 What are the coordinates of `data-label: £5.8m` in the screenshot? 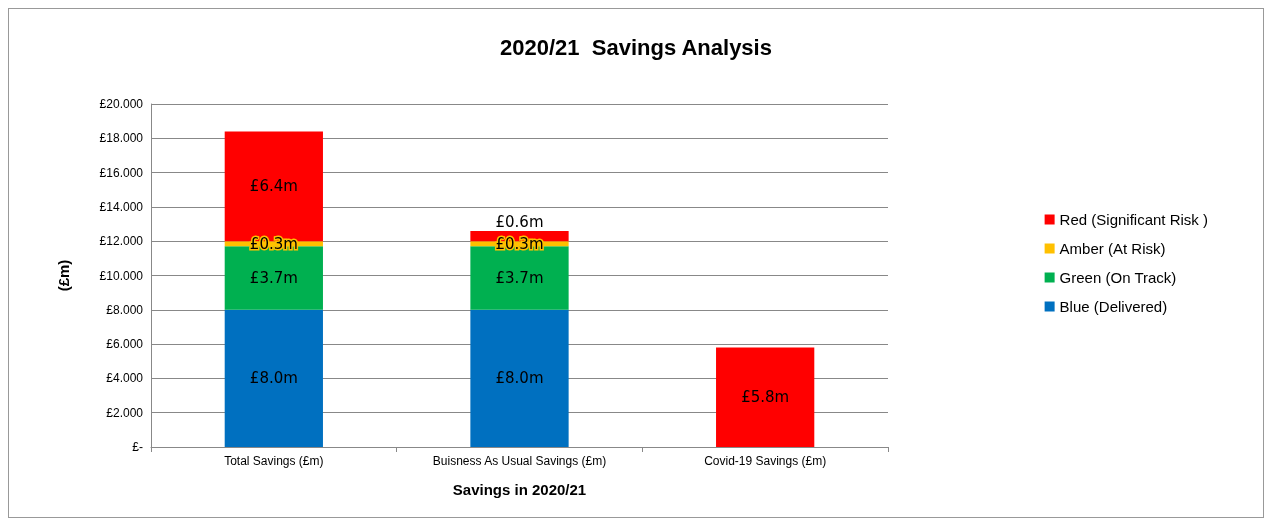 It's located at (765, 397).